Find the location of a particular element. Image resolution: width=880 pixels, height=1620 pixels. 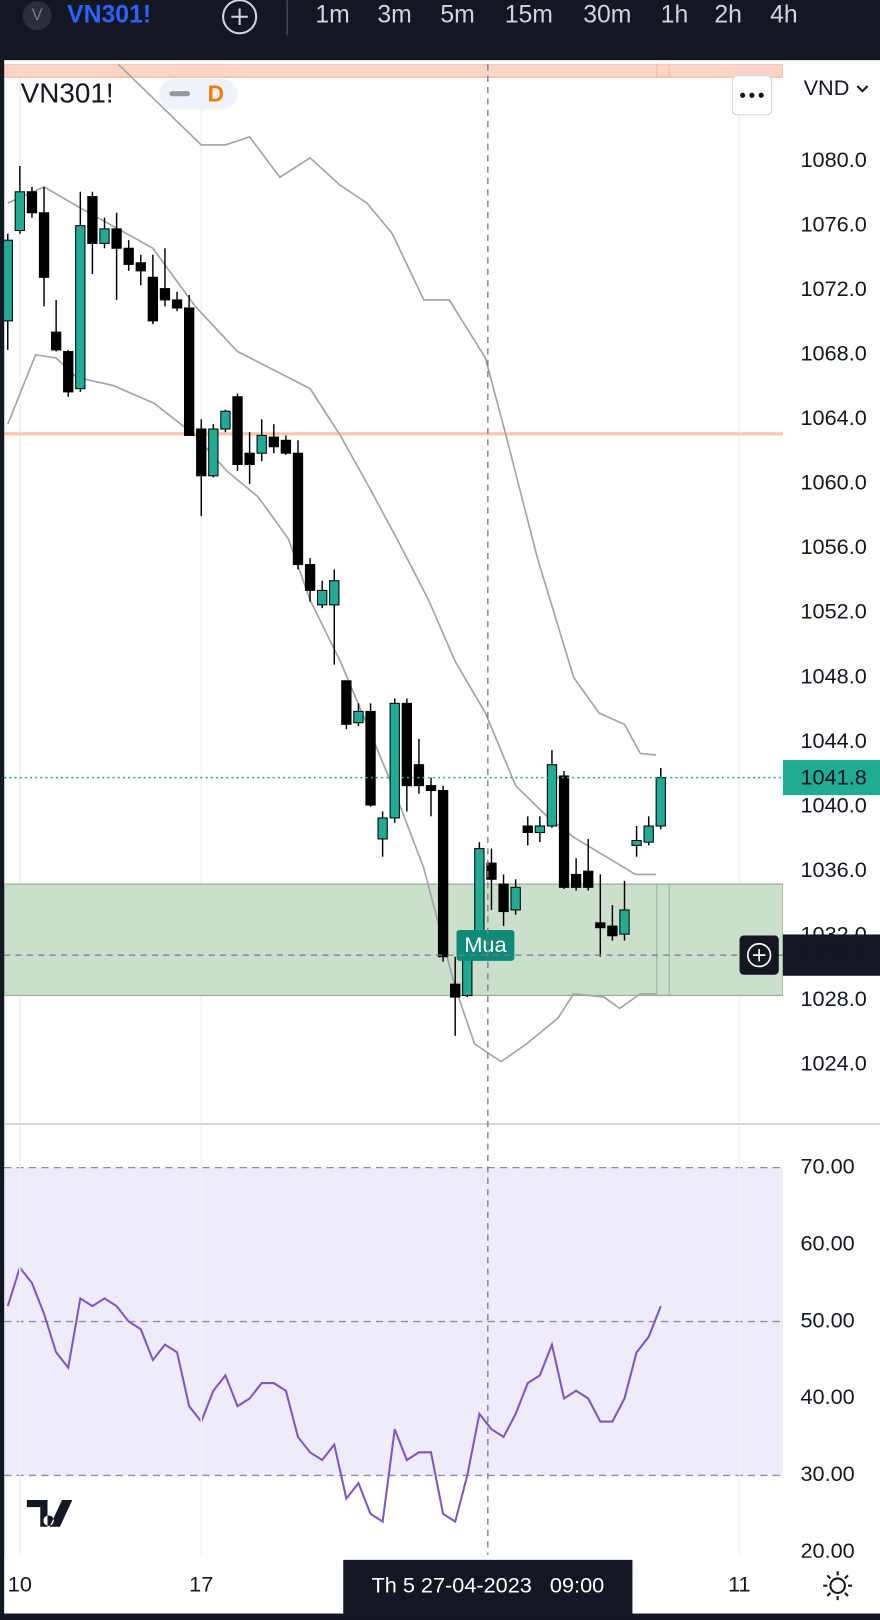

timeframe: 4h is located at coordinates (784, 14).